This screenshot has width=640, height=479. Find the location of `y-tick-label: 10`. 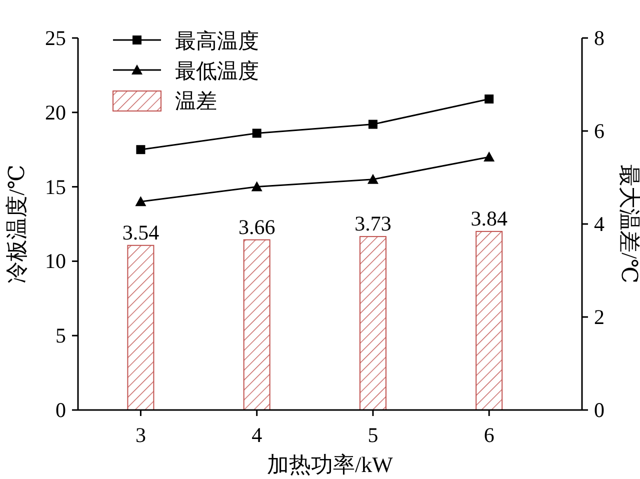

y-tick-label: 10 is located at coordinates (55, 261).